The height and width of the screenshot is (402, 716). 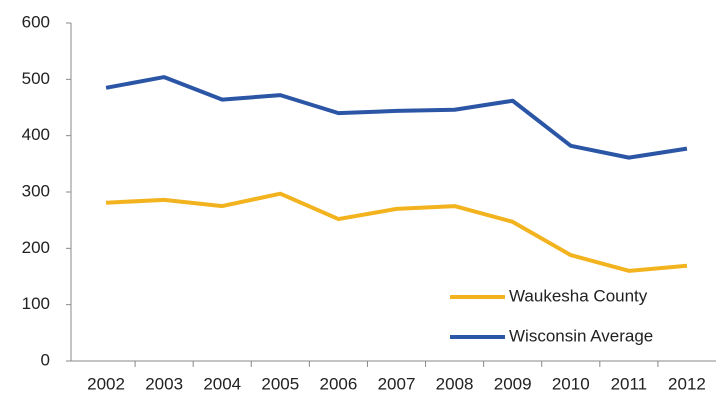 What do you see at coordinates (629, 383) in the screenshot?
I see `x-tick-label: 2011` at bounding box center [629, 383].